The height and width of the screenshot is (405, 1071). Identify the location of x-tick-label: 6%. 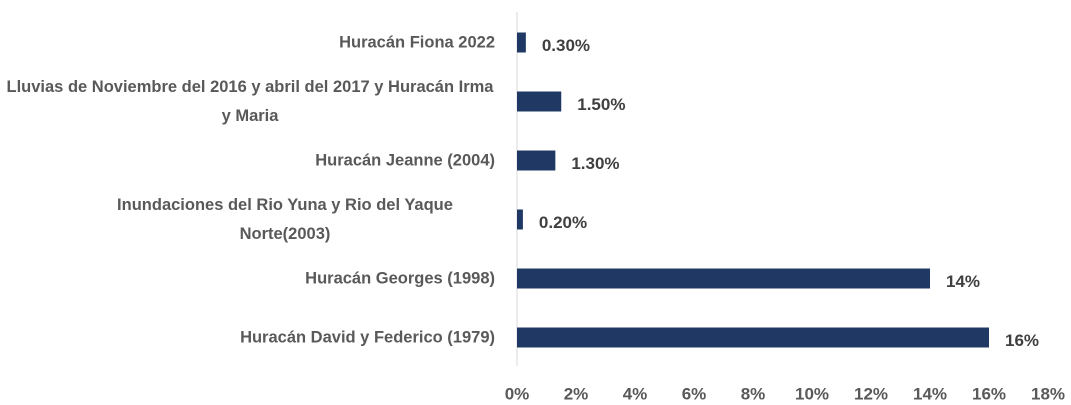
(694, 393).